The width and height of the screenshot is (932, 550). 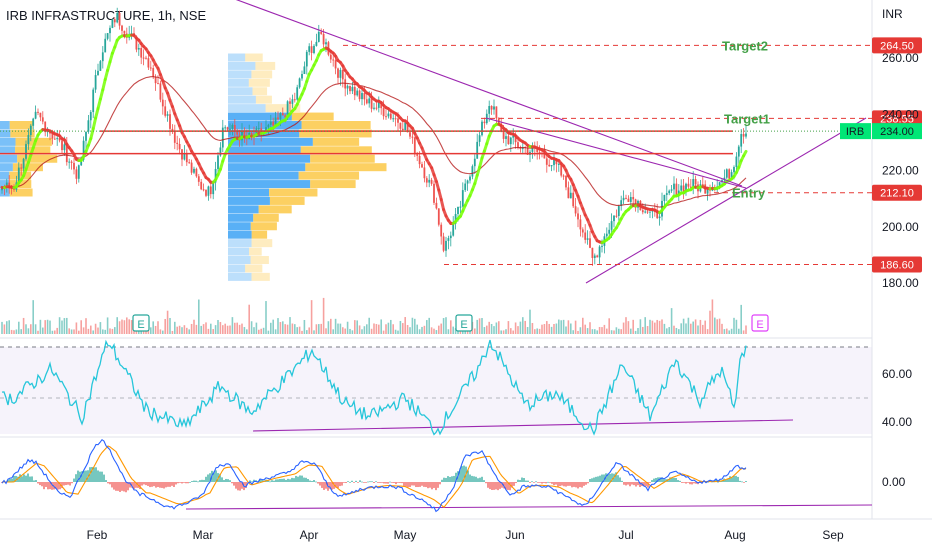 What do you see at coordinates (405, 535) in the screenshot?
I see `time-axis-label: May` at bounding box center [405, 535].